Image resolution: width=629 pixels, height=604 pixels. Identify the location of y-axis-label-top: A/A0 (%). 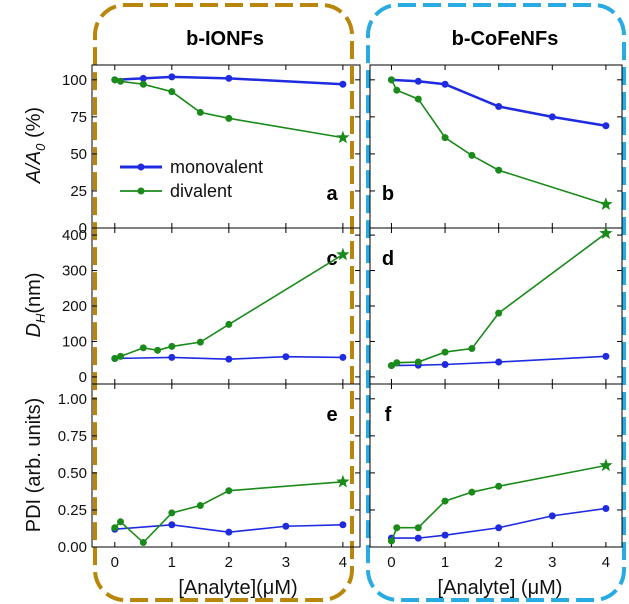
(35, 145).